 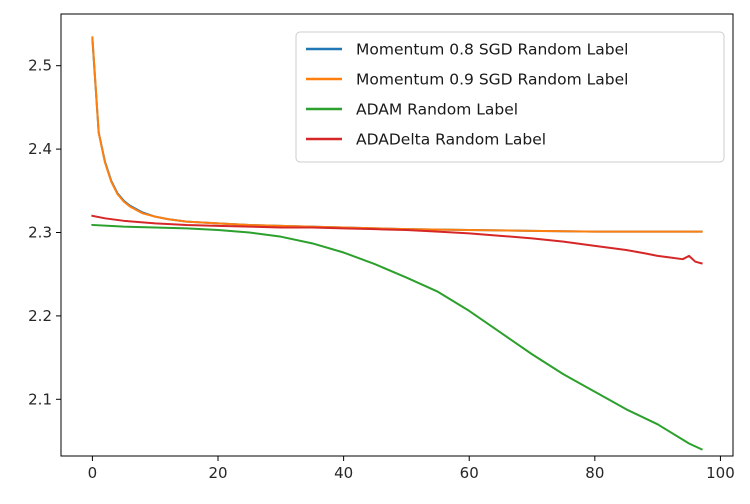 What do you see at coordinates (40, 232) in the screenshot?
I see `y-tick-label: 2.3` at bounding box center [40, 232].